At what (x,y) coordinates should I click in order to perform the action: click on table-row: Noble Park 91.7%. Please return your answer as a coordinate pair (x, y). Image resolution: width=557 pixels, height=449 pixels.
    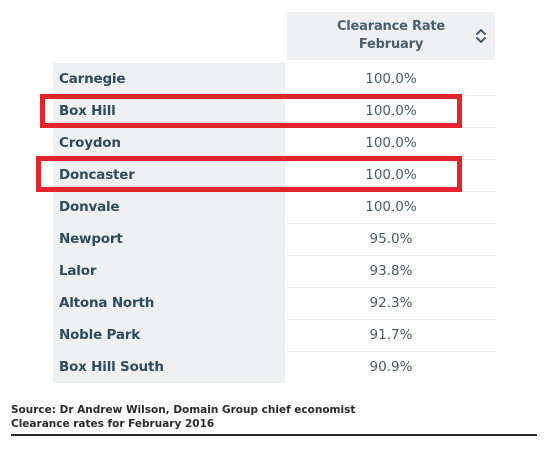
    Looking at the image, I should click on (274, 335).